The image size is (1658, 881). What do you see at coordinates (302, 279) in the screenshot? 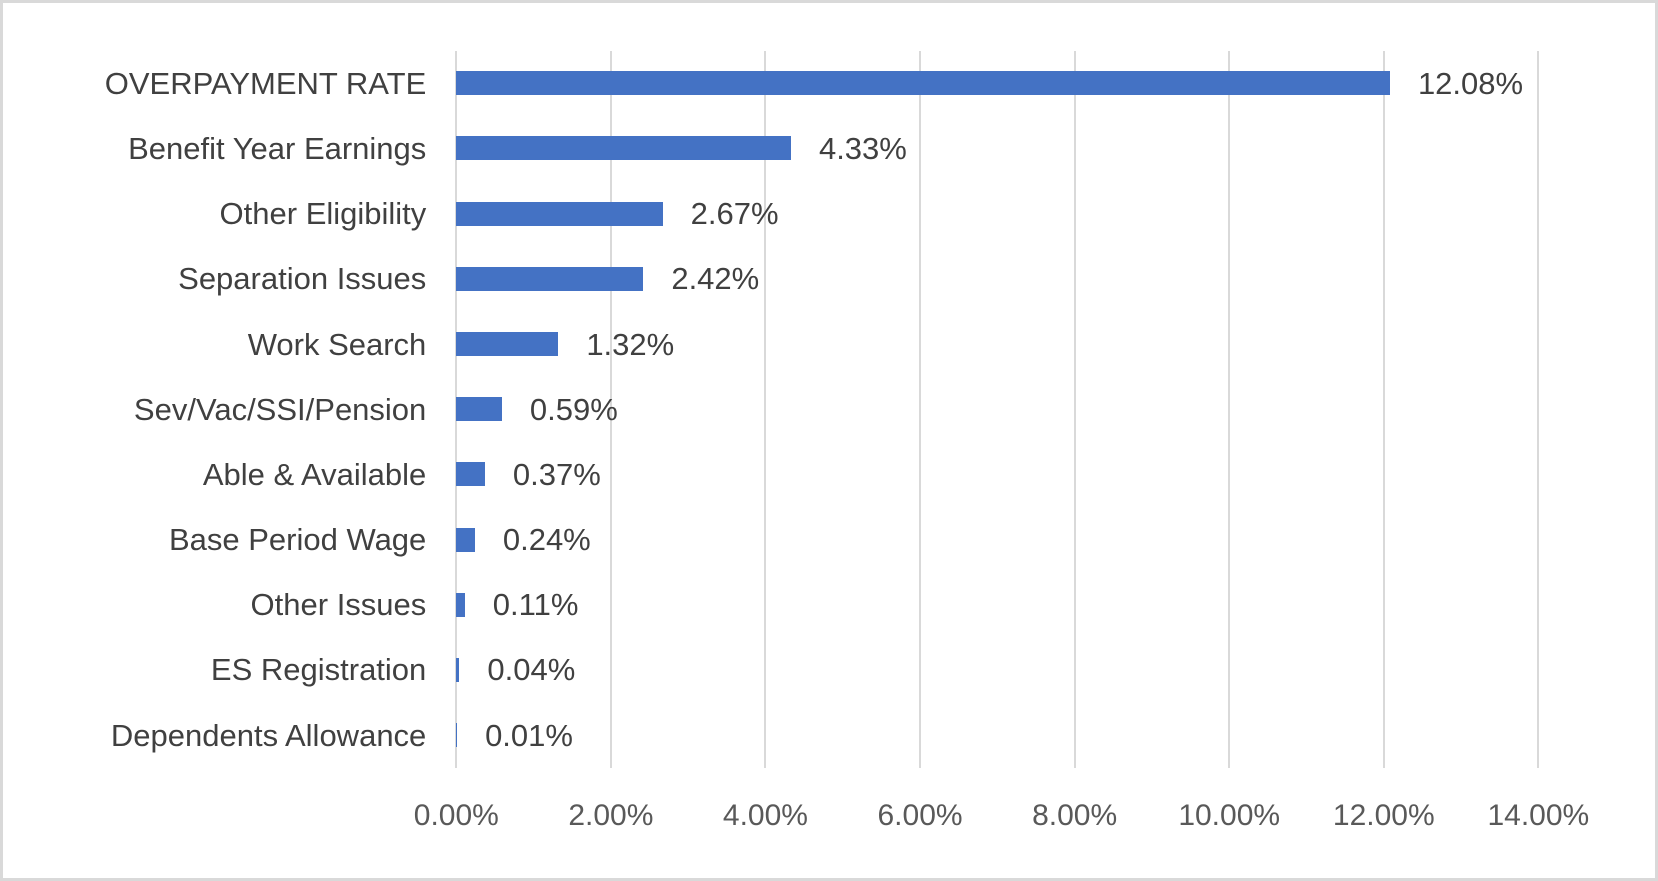
I see `category-label: Separation Issues` at bounding box center [302, 279].